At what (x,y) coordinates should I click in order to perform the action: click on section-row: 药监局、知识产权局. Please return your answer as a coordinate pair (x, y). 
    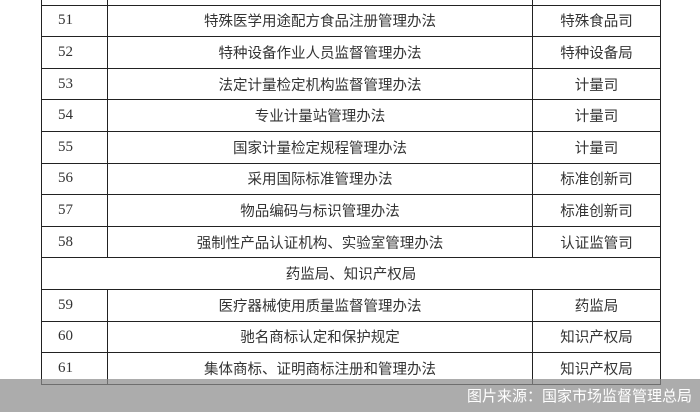
    Looking at the image, I should click on (351, 273).